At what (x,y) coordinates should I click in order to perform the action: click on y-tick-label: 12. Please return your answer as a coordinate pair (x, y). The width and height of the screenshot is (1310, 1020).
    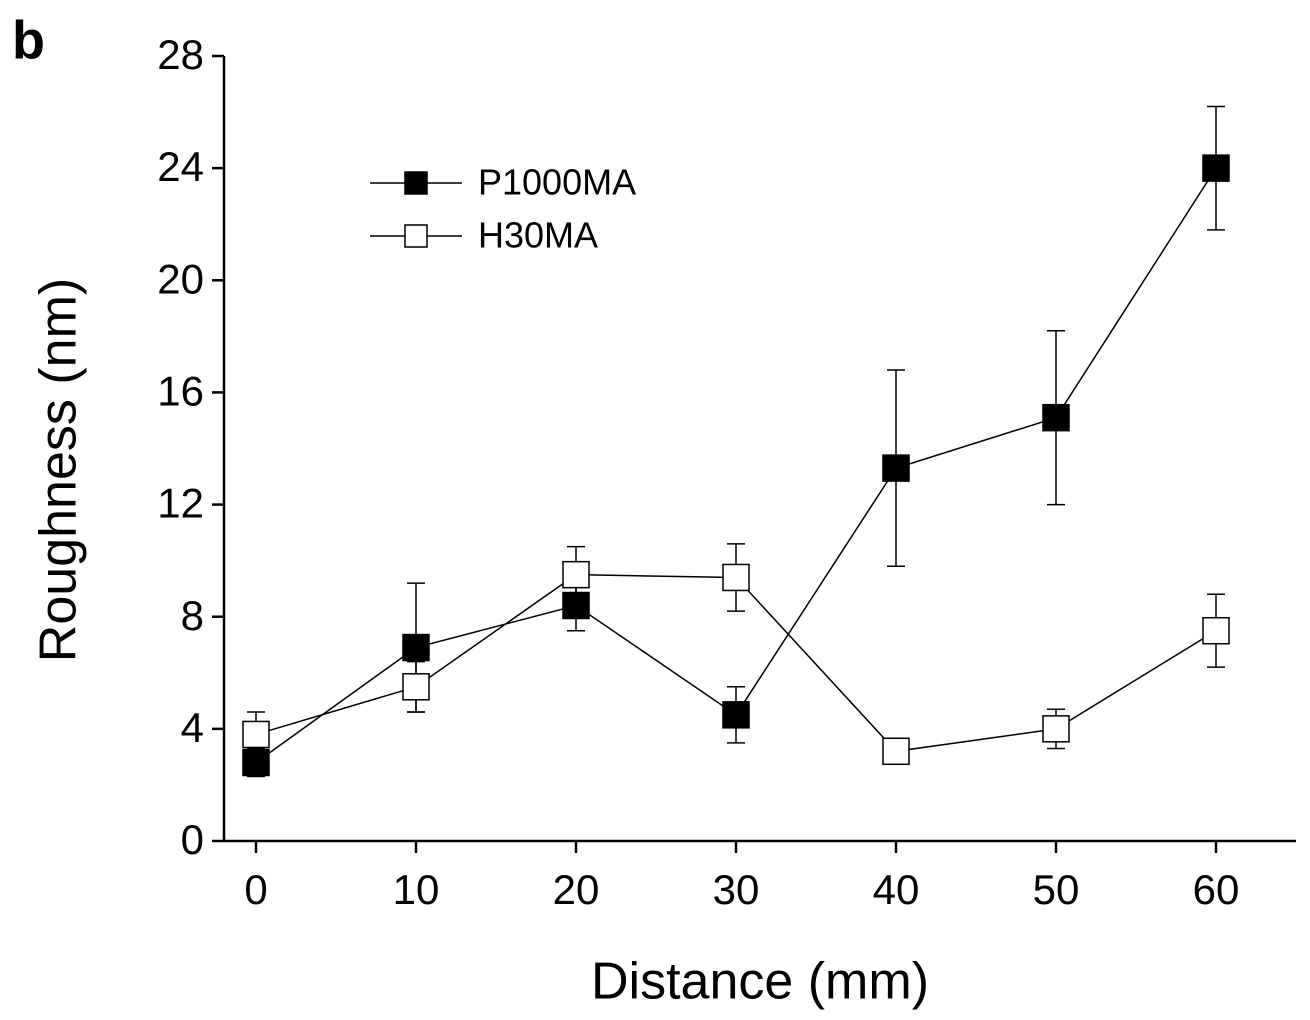
    Looking at the image, I should click on (180, 503).